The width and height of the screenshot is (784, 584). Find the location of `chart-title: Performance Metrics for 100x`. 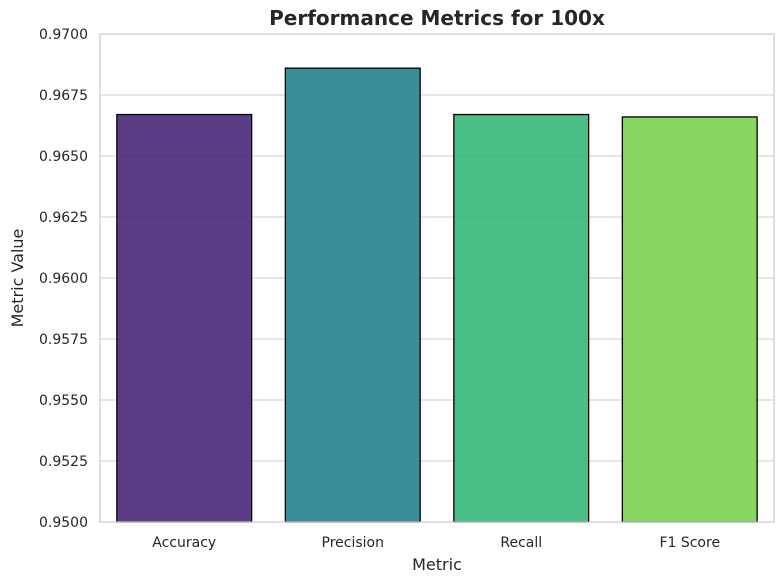

chart-title: Performance Metrics for 100x is located at coordinates (437, 18).